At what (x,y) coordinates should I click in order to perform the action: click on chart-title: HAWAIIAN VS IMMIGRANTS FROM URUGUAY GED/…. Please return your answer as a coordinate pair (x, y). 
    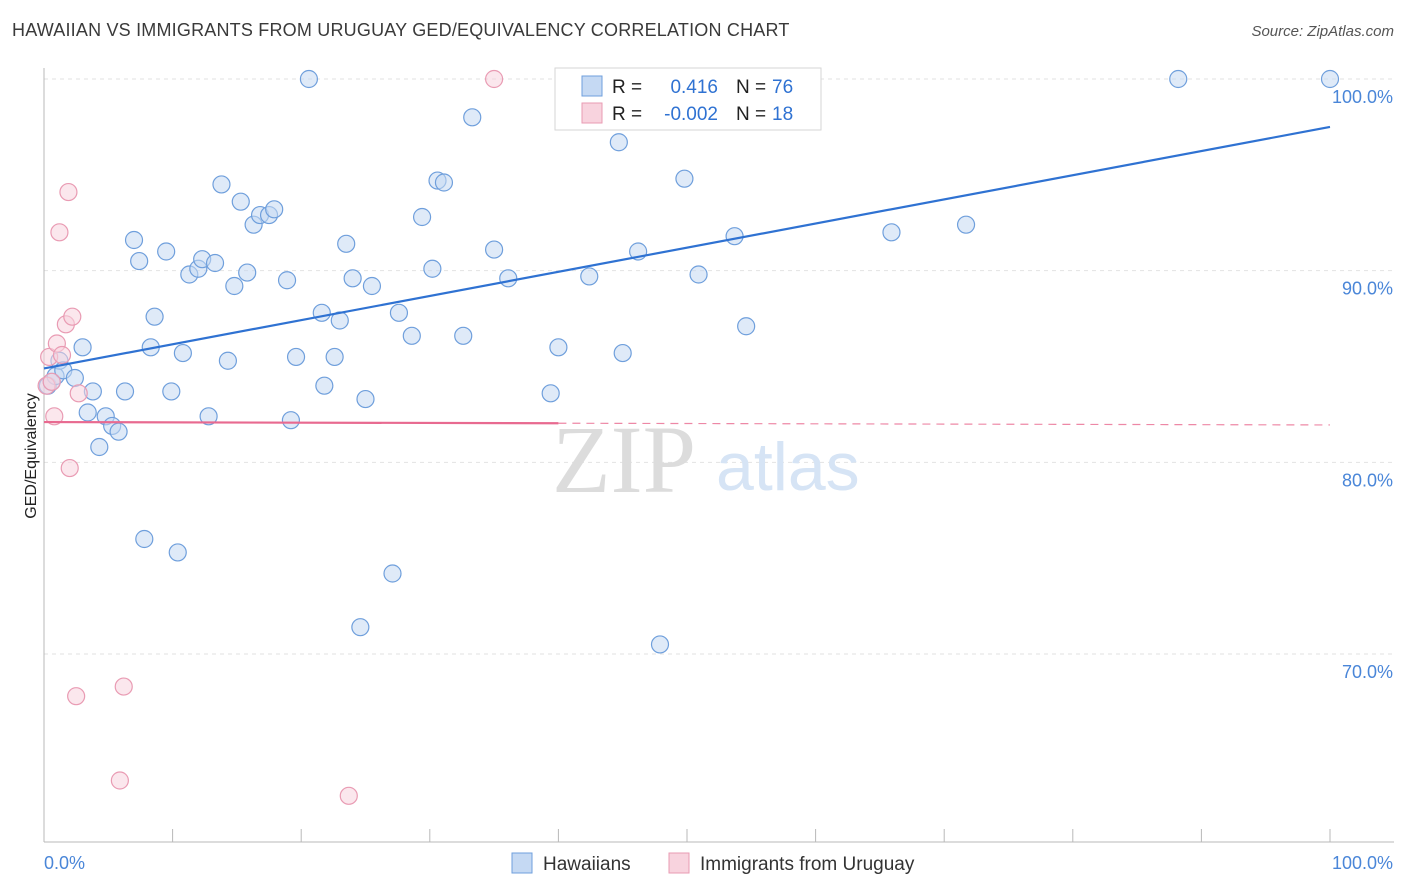
    Looking at the image, I should click on (401, 30).